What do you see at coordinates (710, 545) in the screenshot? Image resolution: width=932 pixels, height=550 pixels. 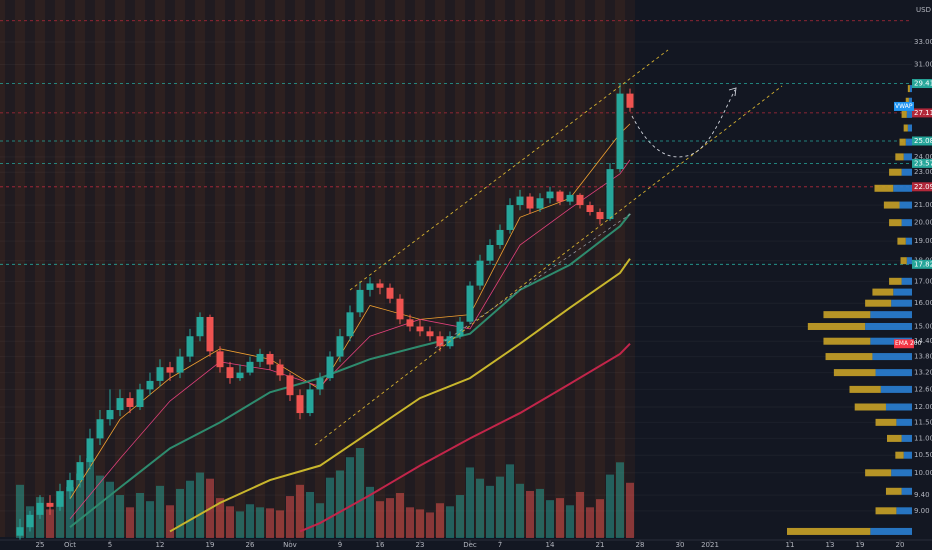 I see `x-tick-label: 2021` at bounding box center [710, 545].